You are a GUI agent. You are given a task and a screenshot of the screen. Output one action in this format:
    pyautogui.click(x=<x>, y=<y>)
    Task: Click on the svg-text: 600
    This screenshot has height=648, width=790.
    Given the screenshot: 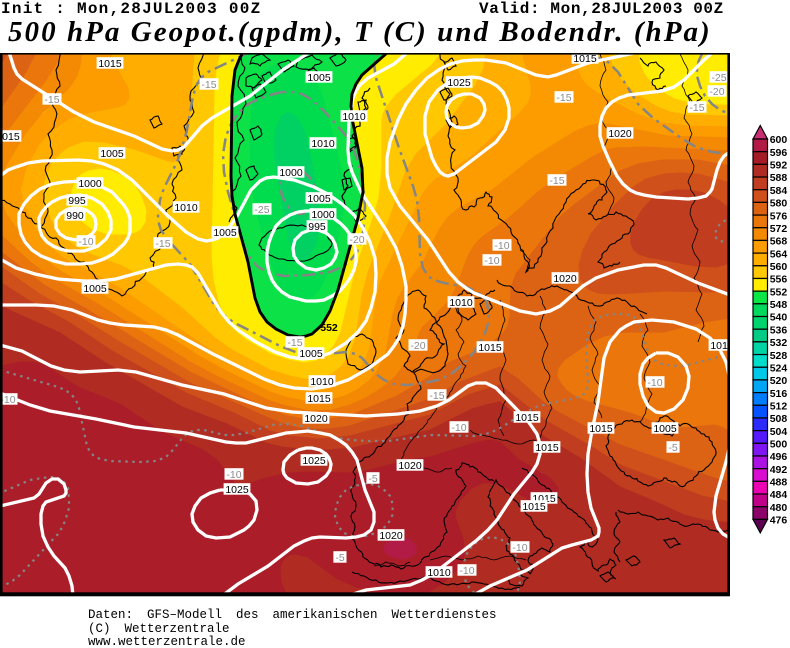 What is the action you would take?
    pyautogui.click(x=779, y=140)
    